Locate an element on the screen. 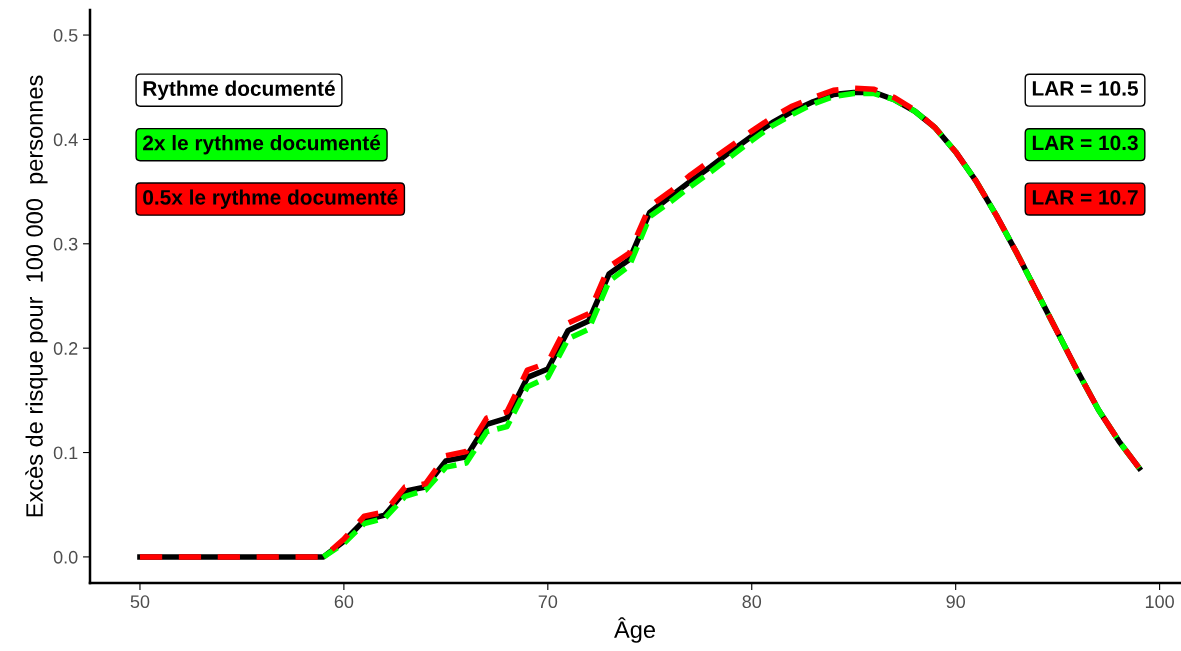  y-tick-label: 0.0 is located at coordinates (65, 557).